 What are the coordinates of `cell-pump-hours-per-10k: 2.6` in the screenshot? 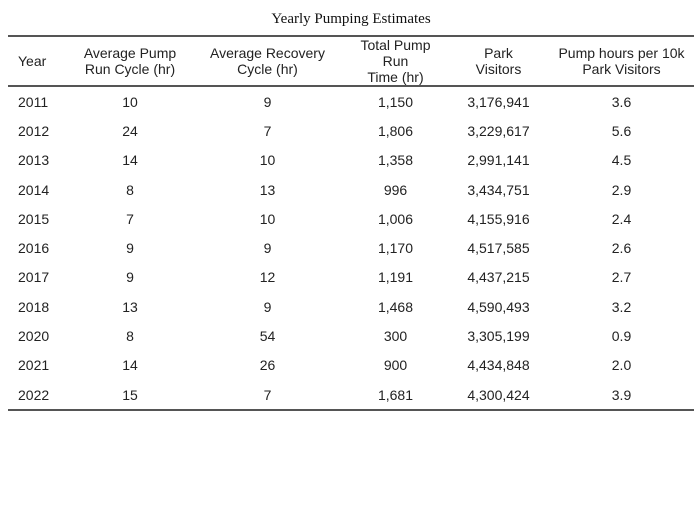 It's located at (621, 248).